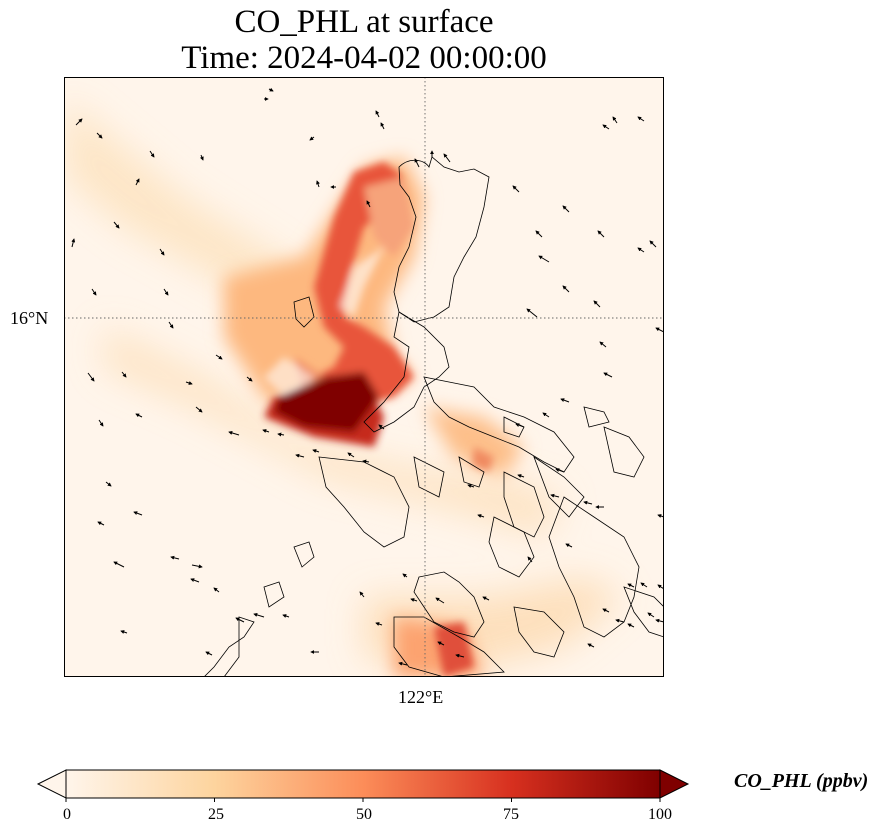 The image size is (885, 836). Describe the element at coordinates (364, 814) in the screenshot. I see `colorbar-tick-50: 50` at that location.